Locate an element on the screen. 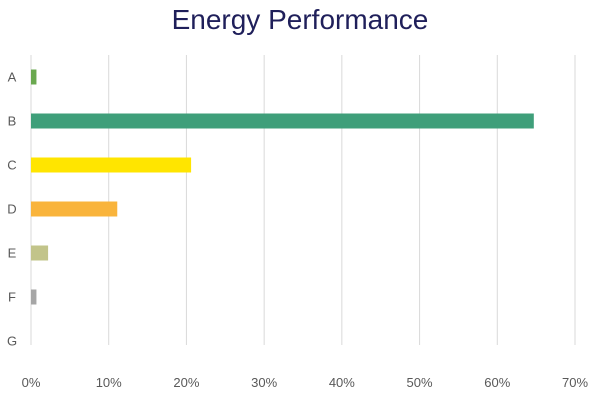 The width and height of the screenshot is (600, 401). x-tick-label: 40% is located at coordinates (342, 382).